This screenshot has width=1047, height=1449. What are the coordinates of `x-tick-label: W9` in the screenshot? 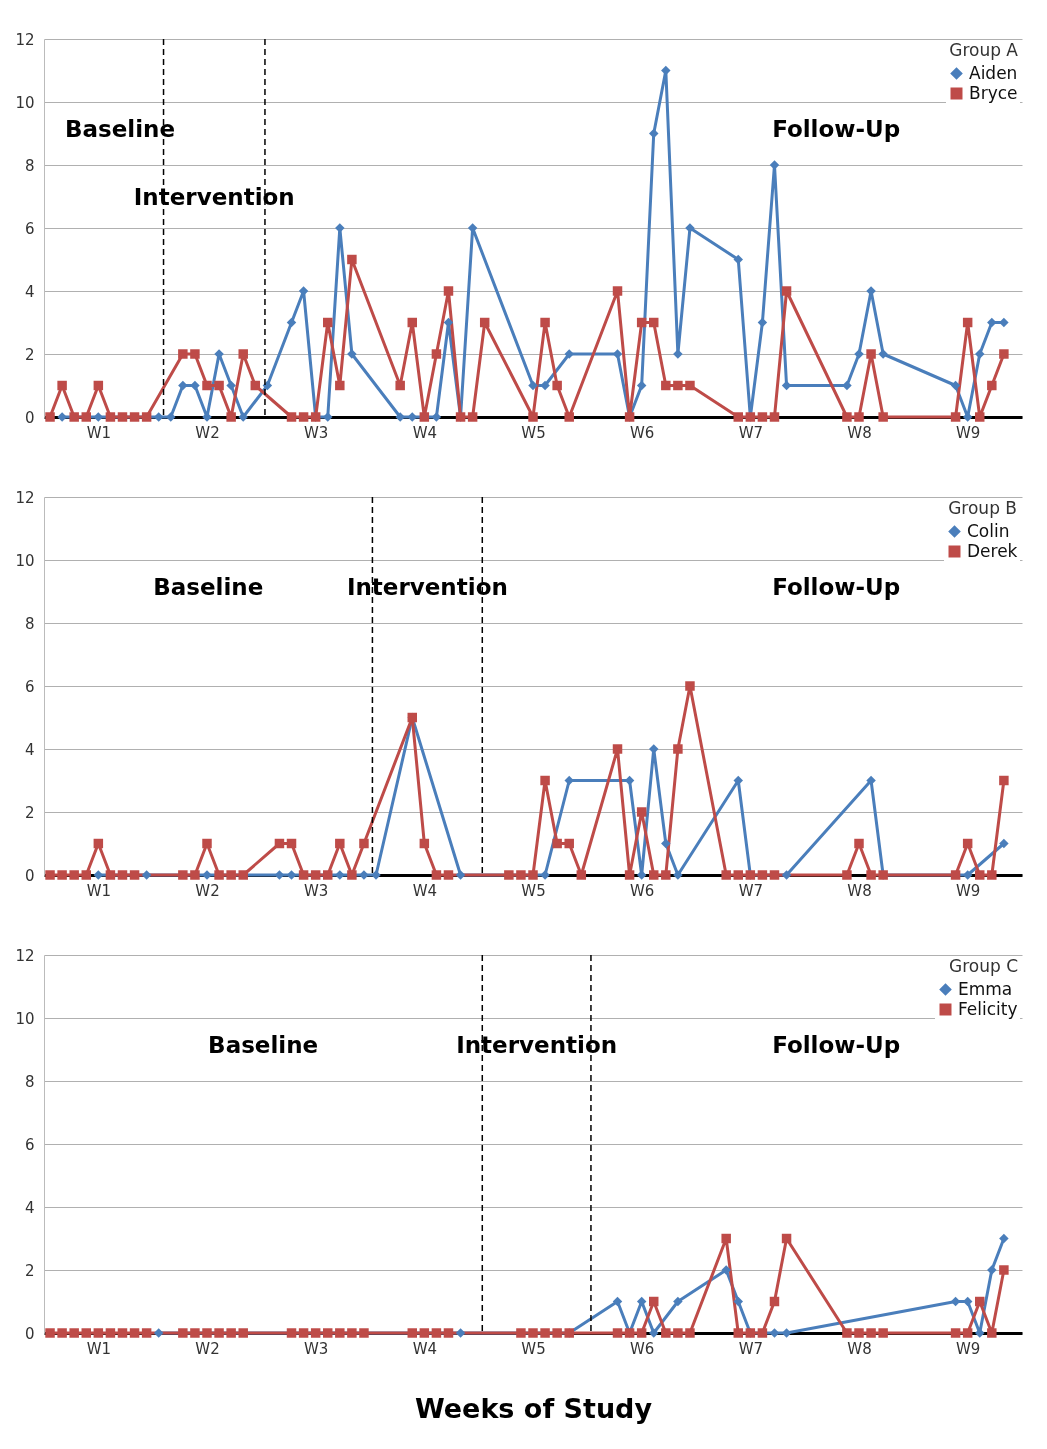 It's located at (968, 1348).